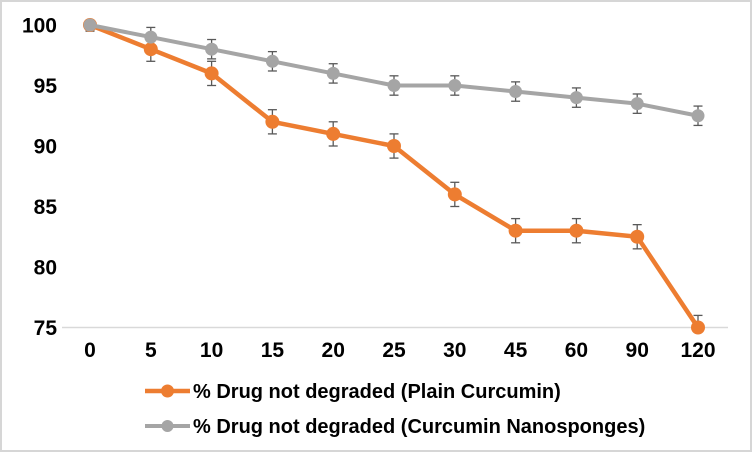  I want to click on x-axis-tick-labels: 0 5 10 15 20 25 30 45 60 90 120, so click(399, 350).